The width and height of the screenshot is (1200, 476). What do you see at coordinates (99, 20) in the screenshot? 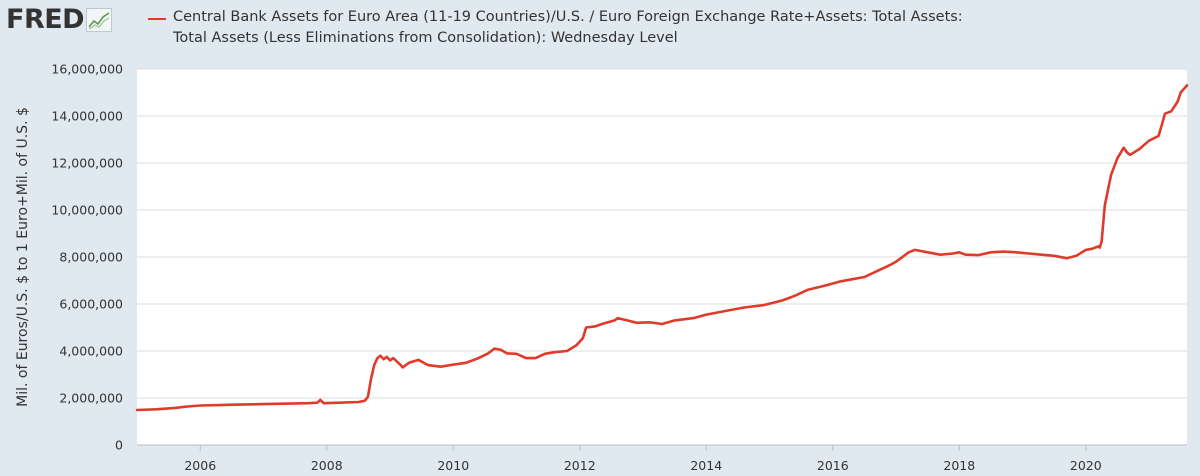
I see `trend-line-icon` at bounding box center [99, 20].